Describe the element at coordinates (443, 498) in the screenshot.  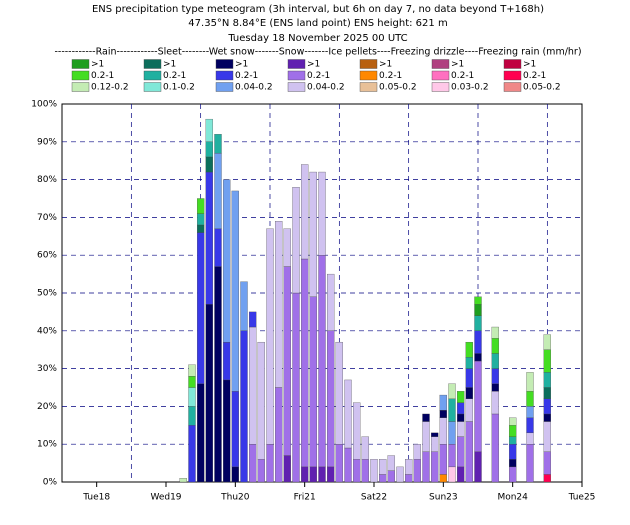
I see `x-tick-label: Sun23` at that location.